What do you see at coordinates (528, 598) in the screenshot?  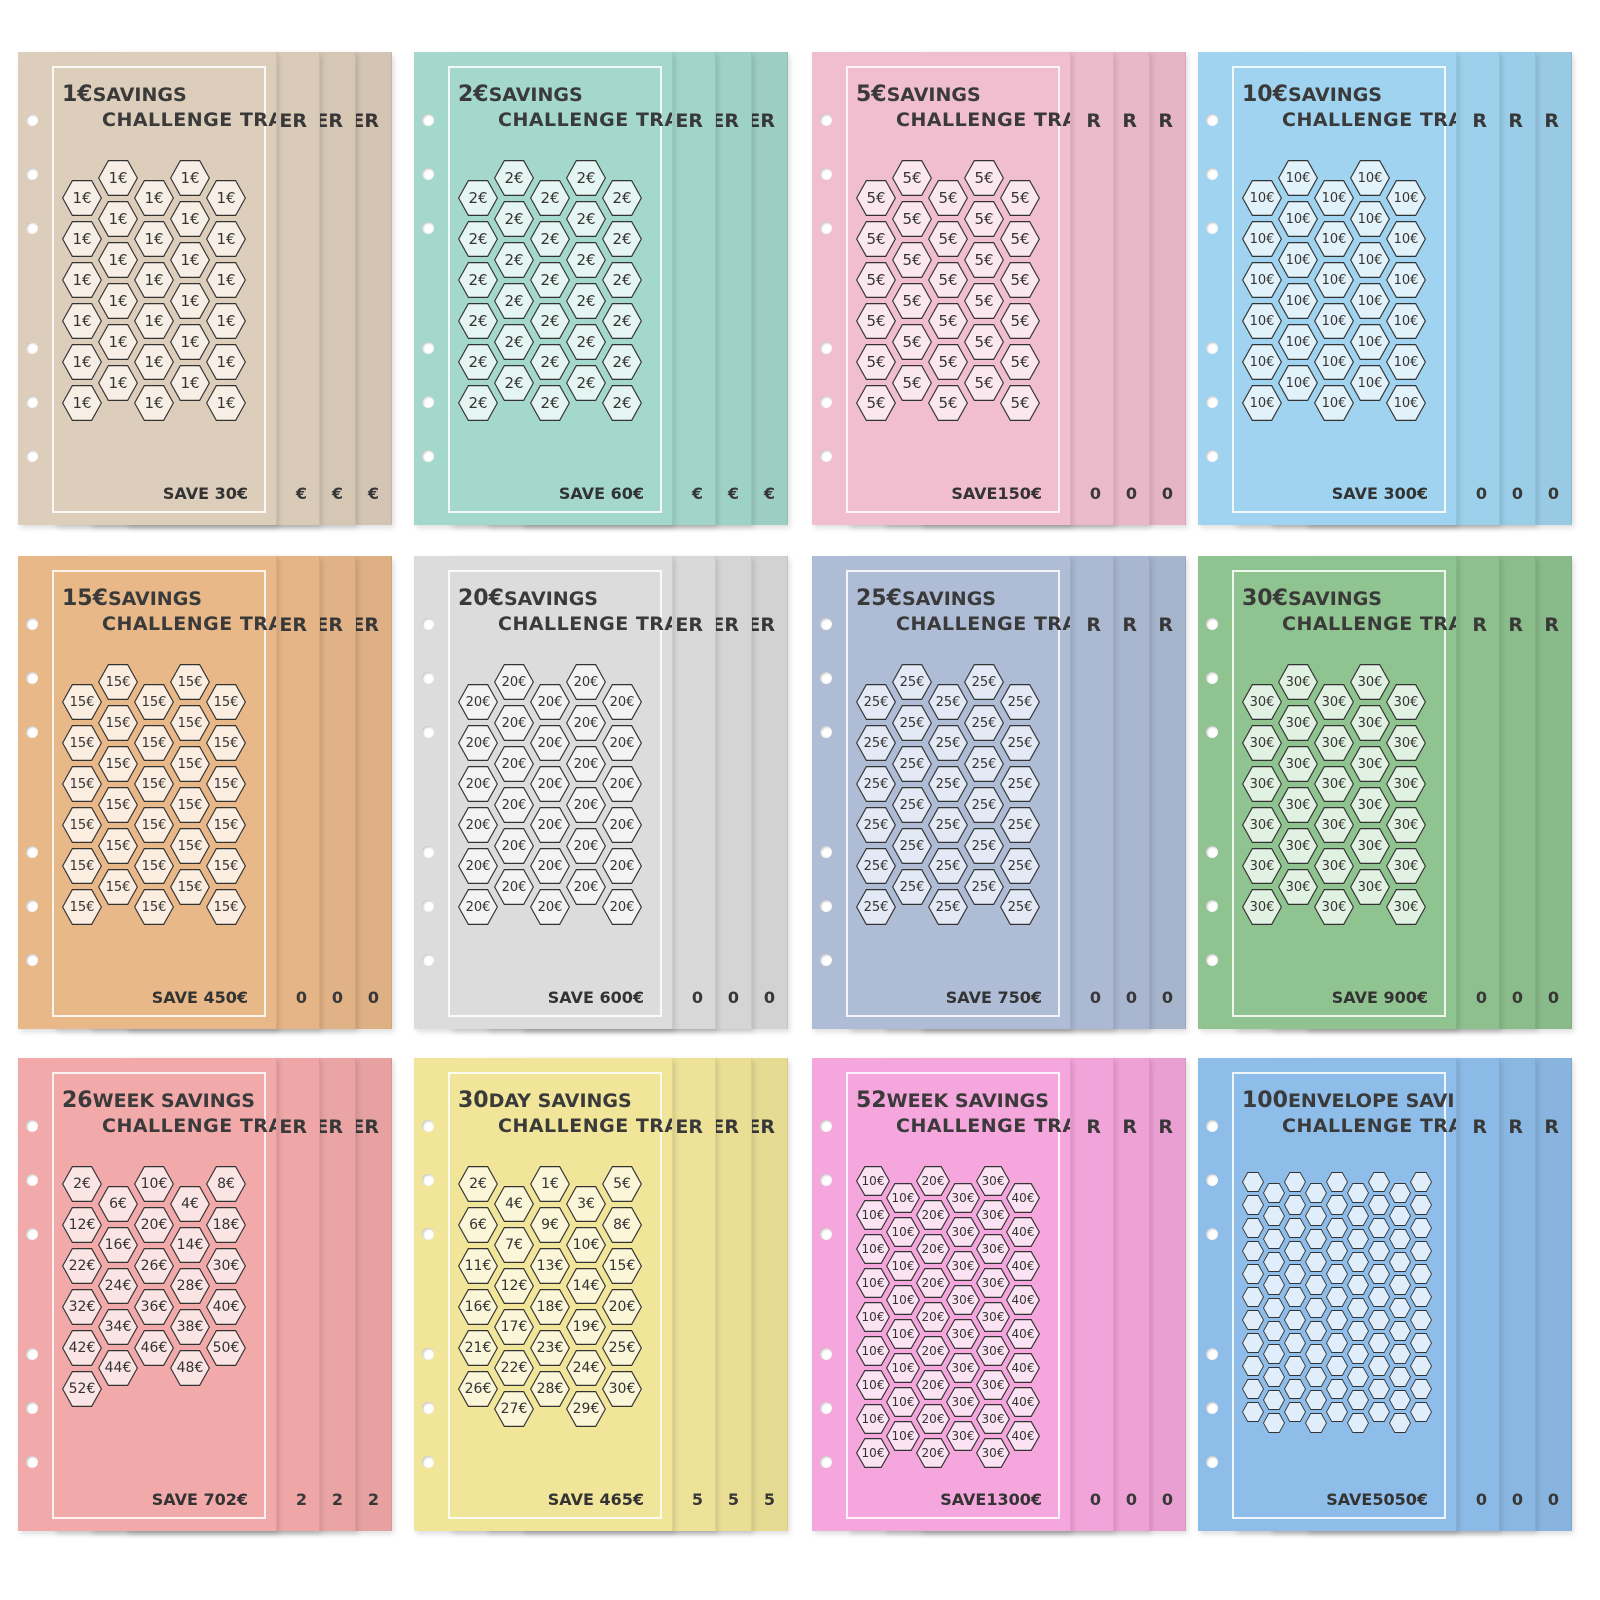 I see `card-title: 20€SAVINGS` at bounding box center [528, 598].